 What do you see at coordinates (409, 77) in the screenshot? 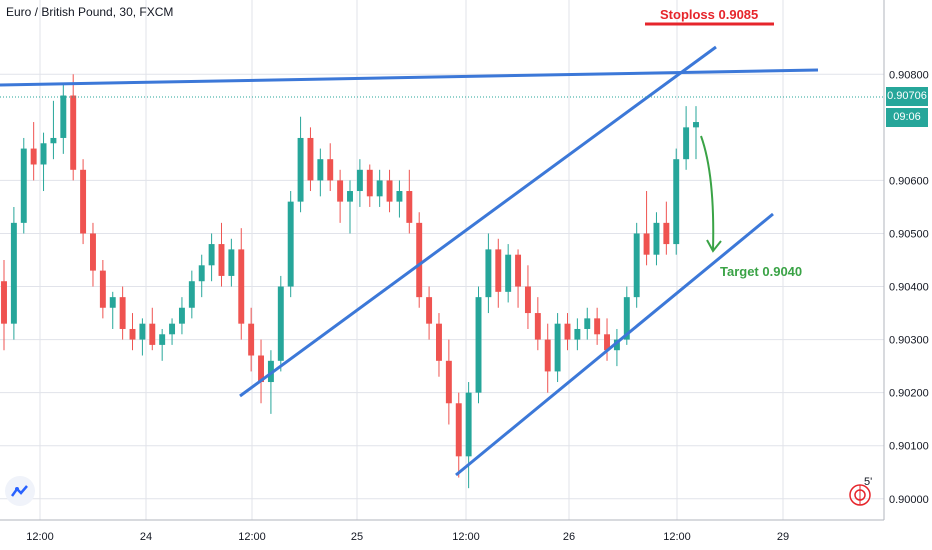
I see `resistance-trendline` at bounding box center [409, 77].